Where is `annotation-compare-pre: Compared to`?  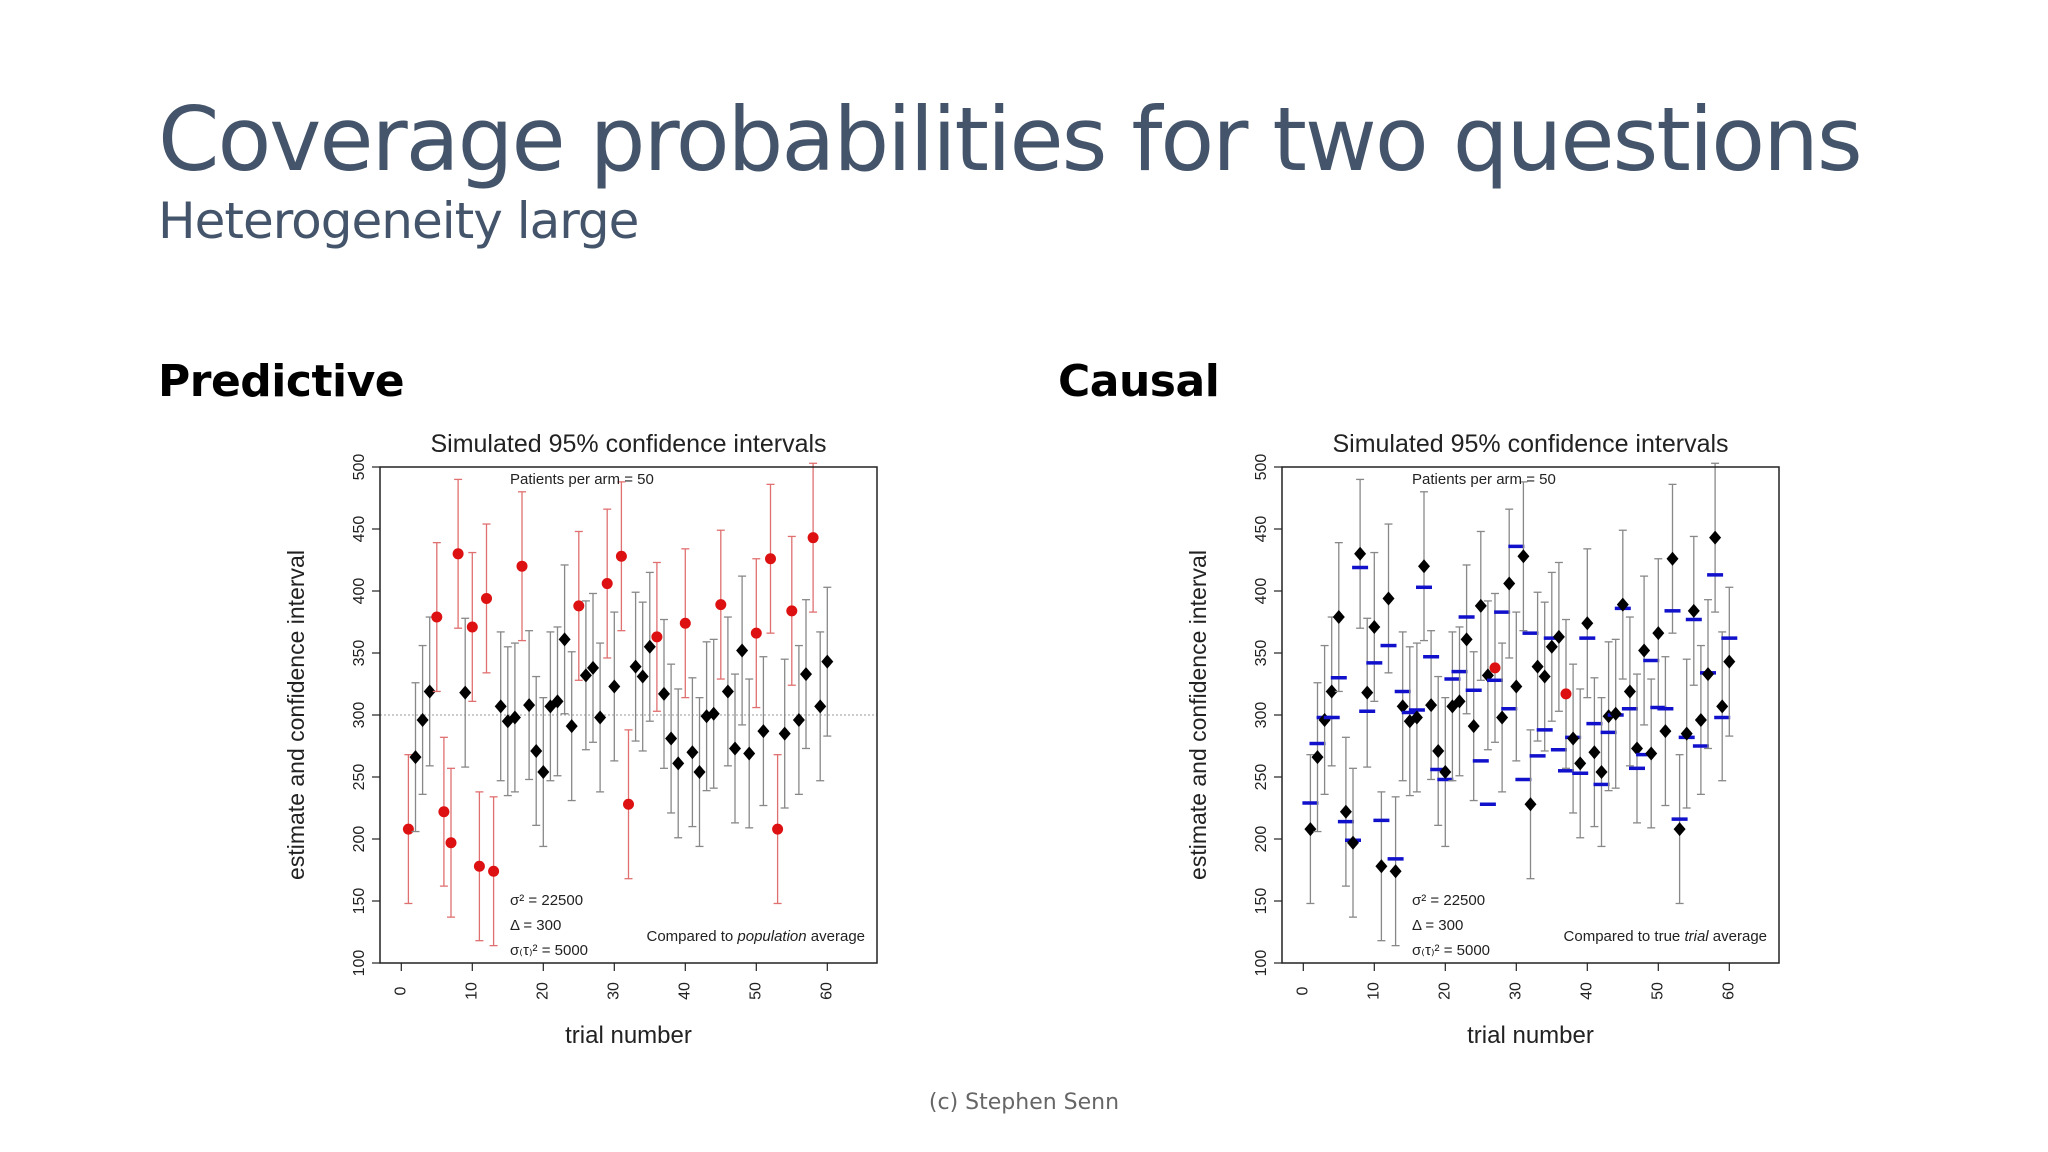 annotation-compare-pre: Compared to is located at coordinates (692, 936).